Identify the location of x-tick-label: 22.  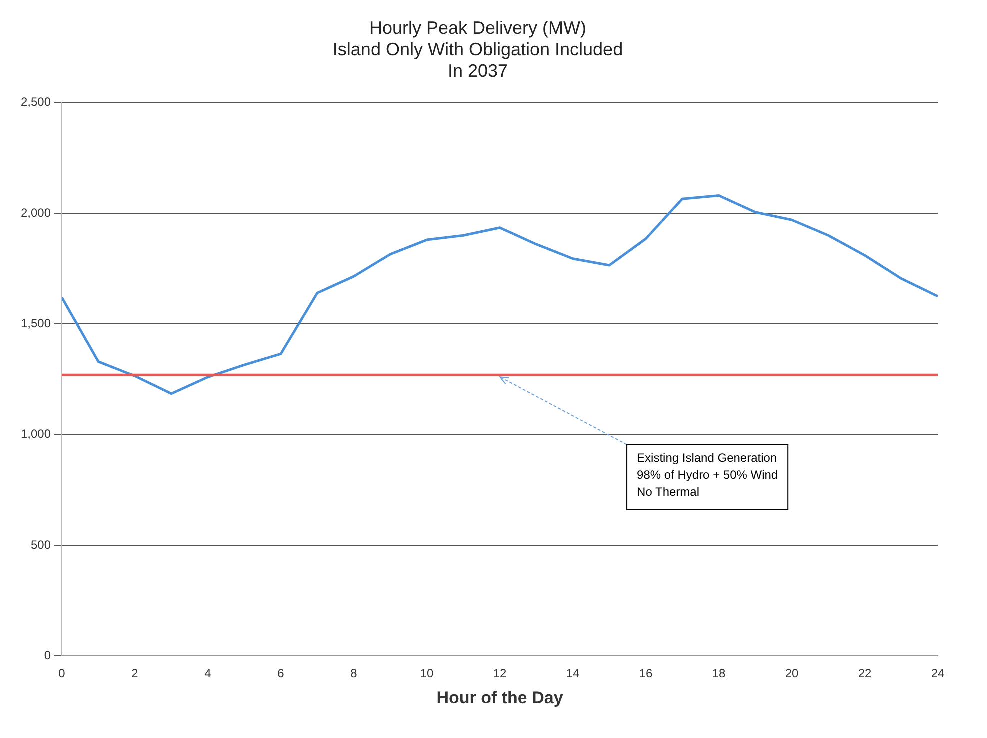
(865, 673).